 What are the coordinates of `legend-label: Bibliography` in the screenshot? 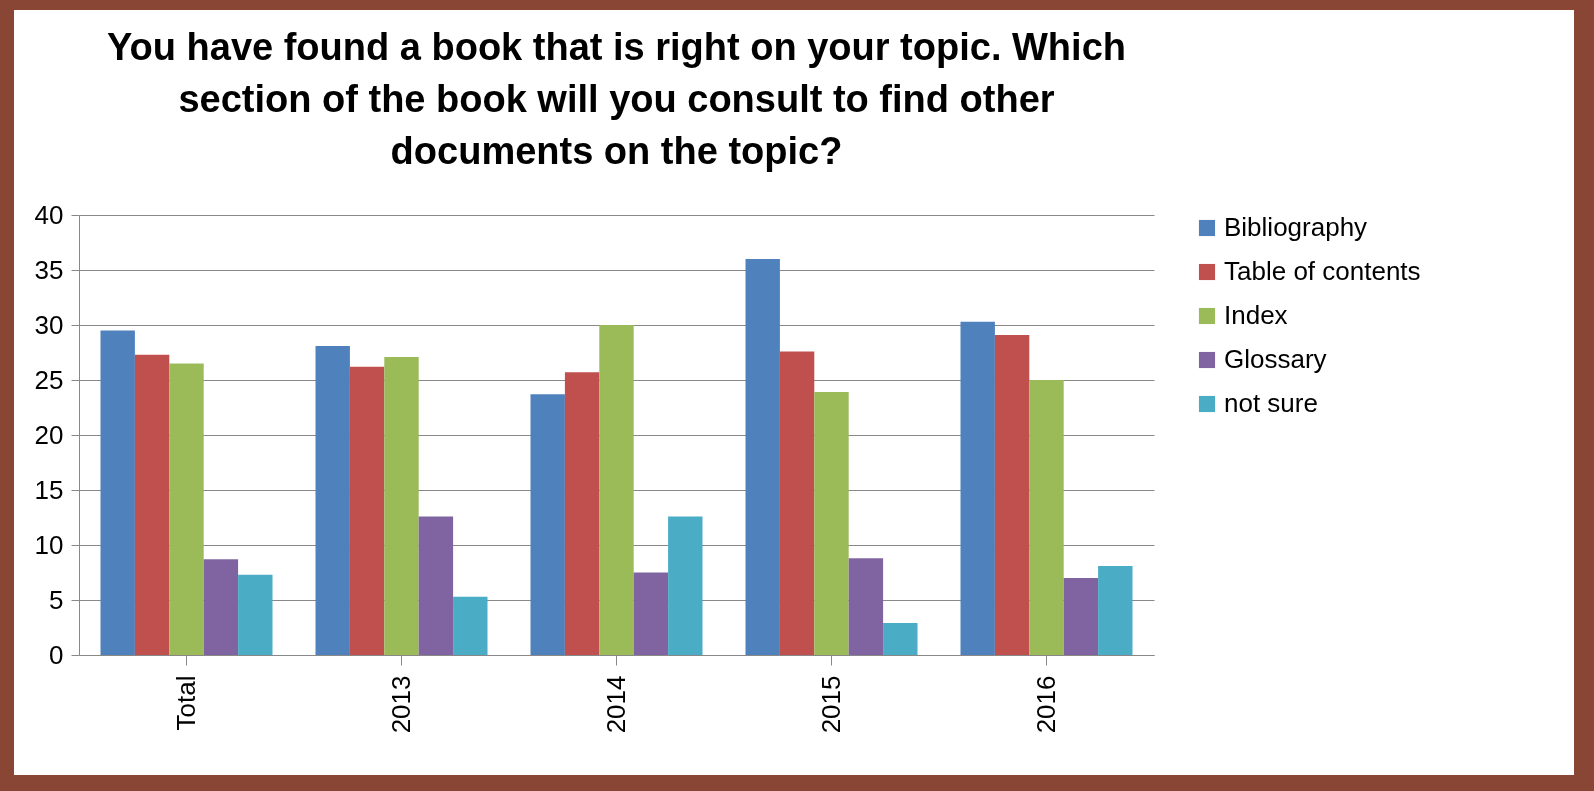 It's located at (1296, 227).